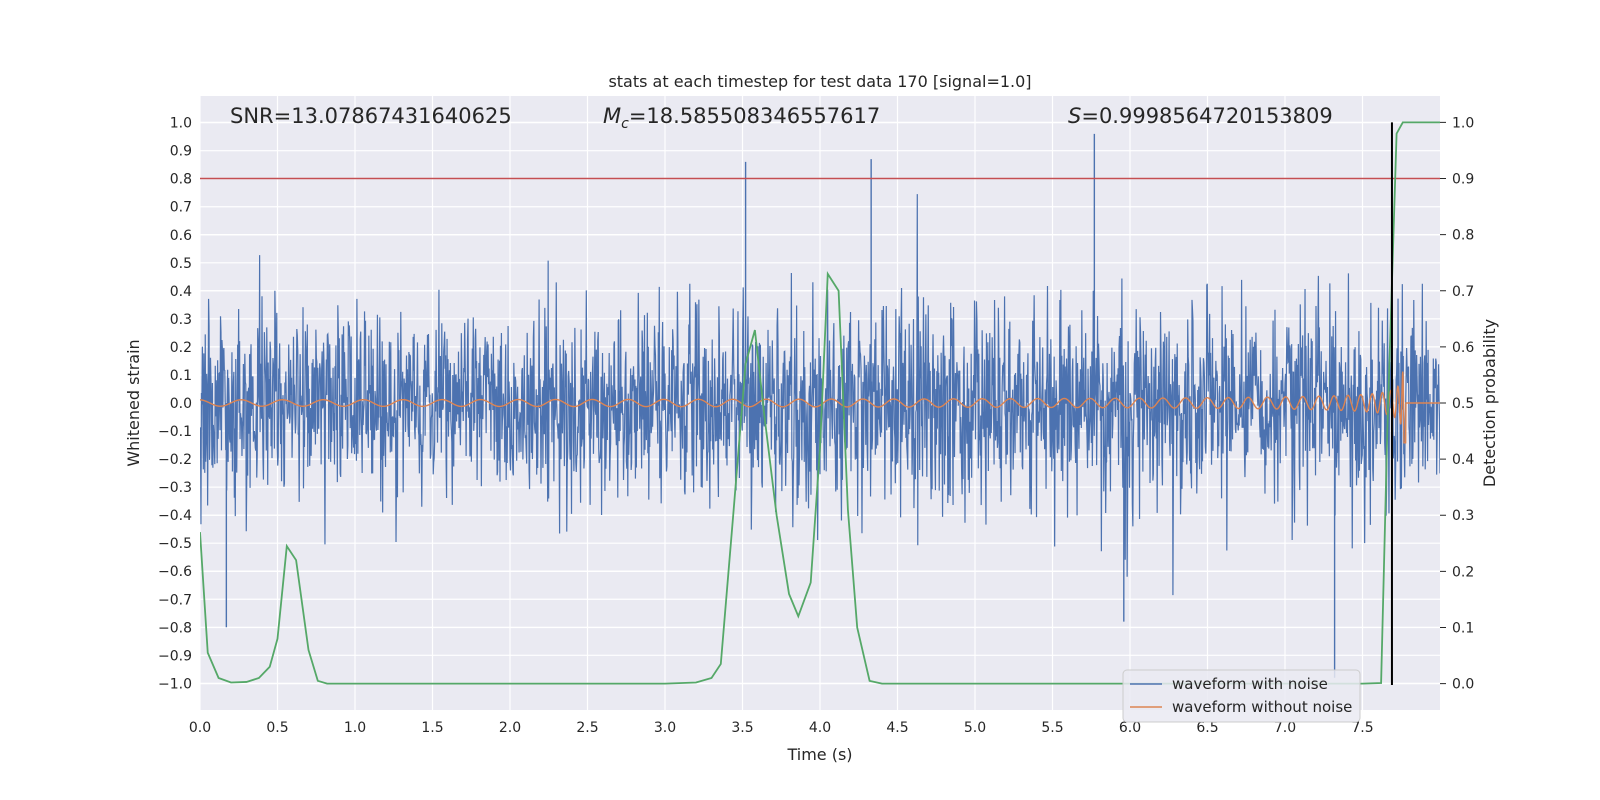 This screenshot has width=1600, height=800. I want to click on x-tick-label: 2.0, so click(510, 728).